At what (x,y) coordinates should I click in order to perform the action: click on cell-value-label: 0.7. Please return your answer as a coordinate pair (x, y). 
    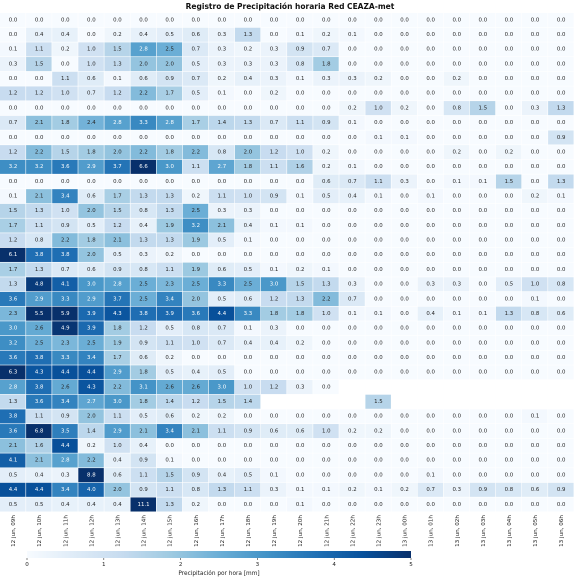
    Looking at the image, I should click on (91, 94).